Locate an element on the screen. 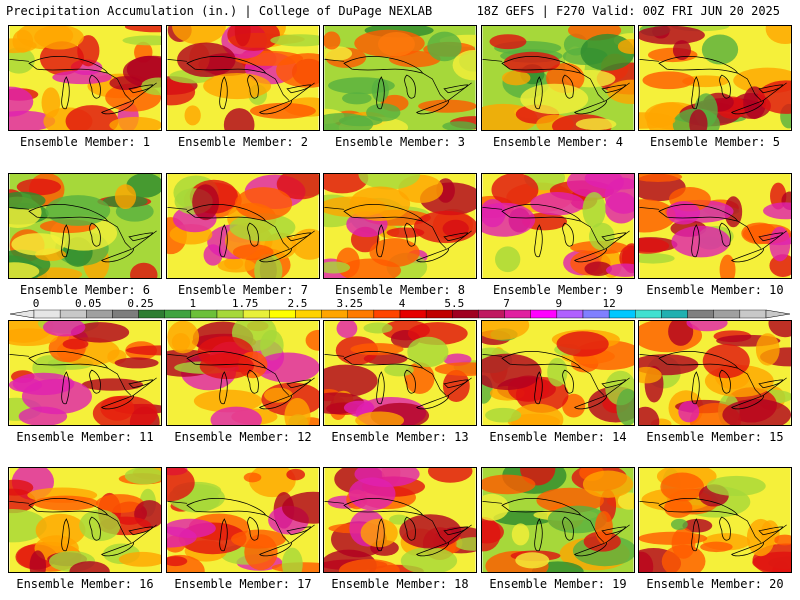 The image size is (800, 600). ensemble-member-label: Ensemble Member: 12 is located at coordinates (243, 437).